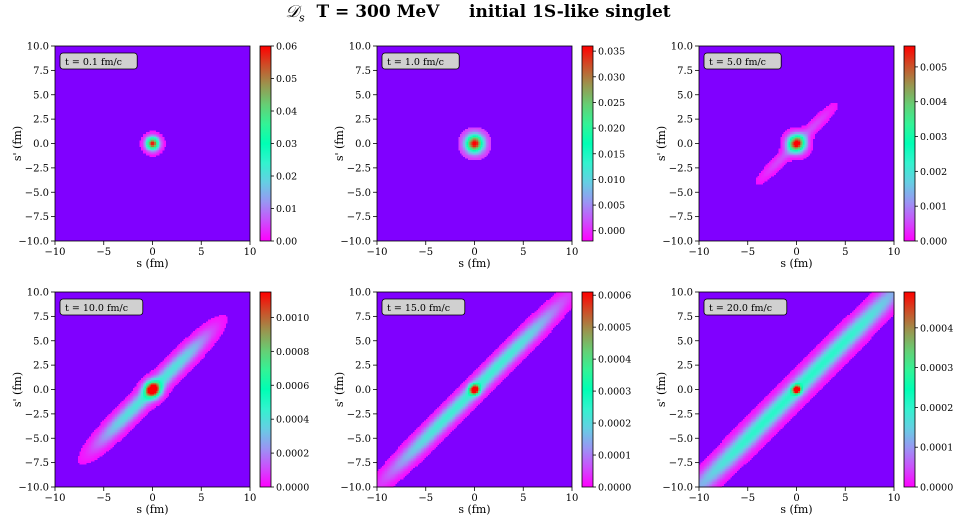  I want to click on colorbar-tick-label: 0.02, so click(286, 177).